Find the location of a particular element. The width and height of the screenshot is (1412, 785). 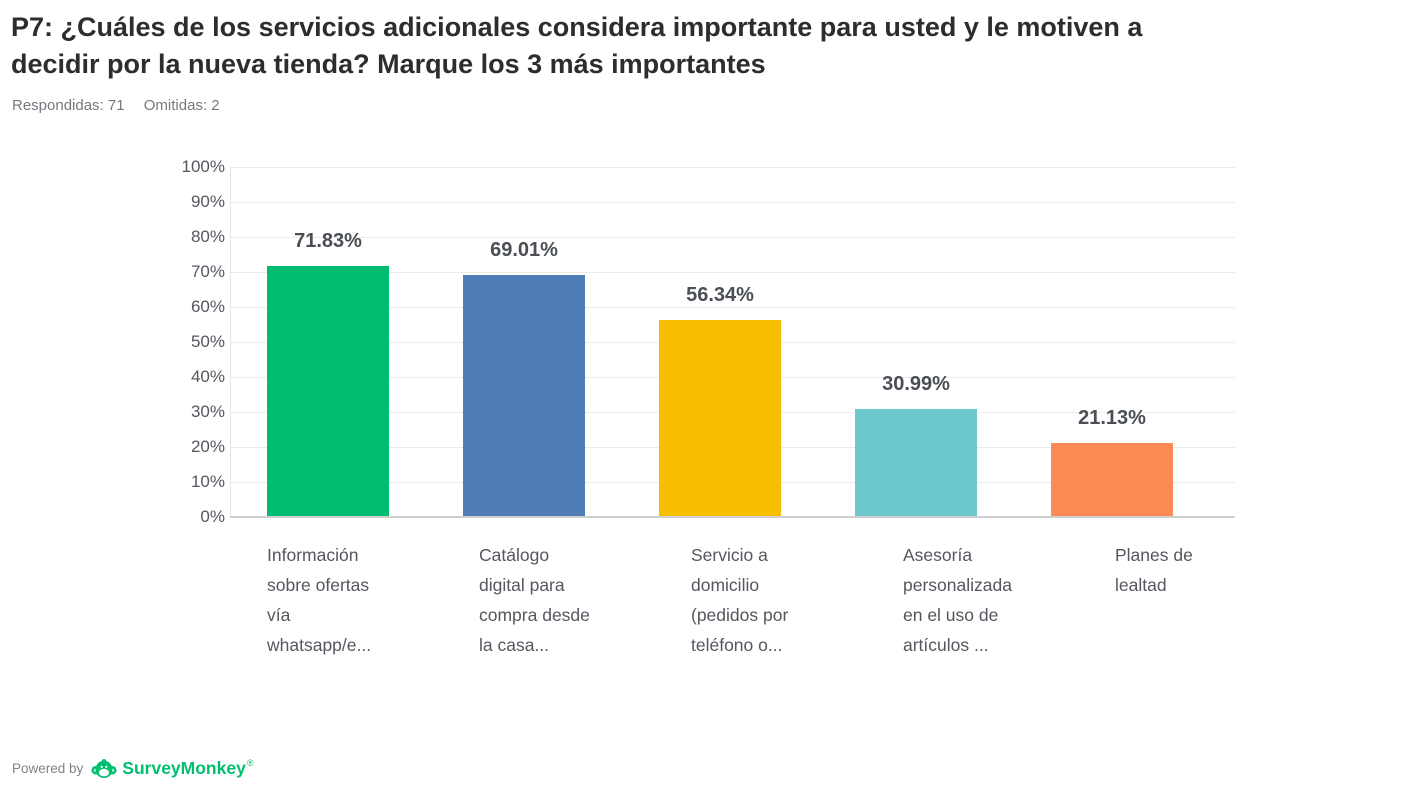

gridline-80% is located at coordinates (733, 237).